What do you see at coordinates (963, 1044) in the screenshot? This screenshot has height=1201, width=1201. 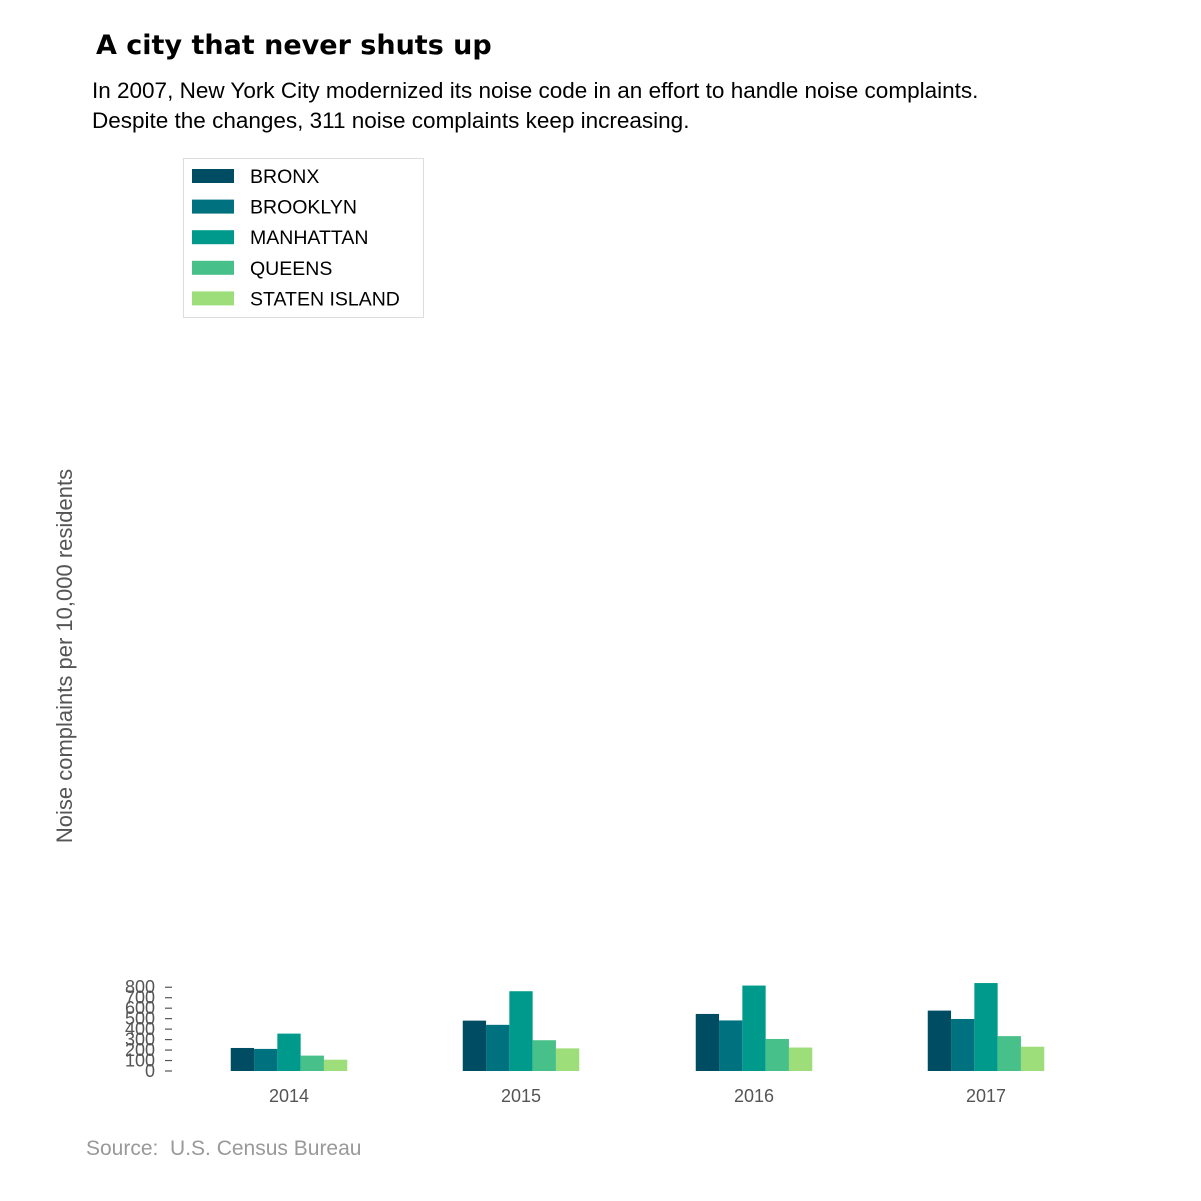 I see `bar-brooklyn-2017` at bounding box center [963, 1044].